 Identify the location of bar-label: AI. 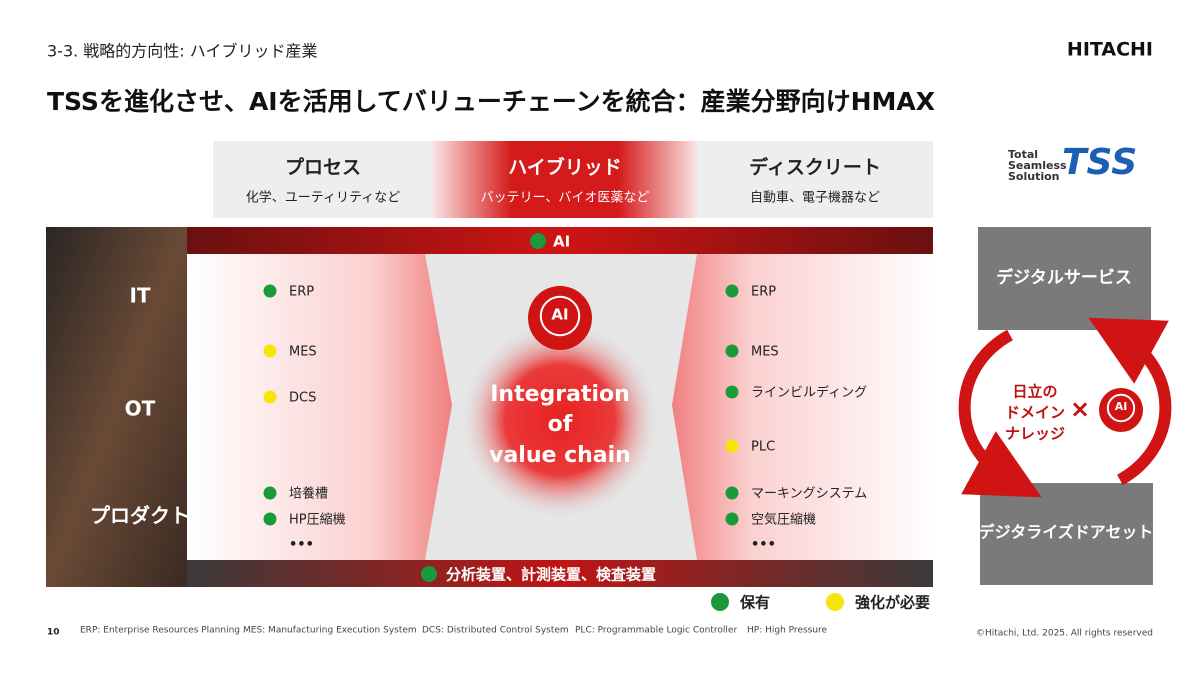
(561, 242).